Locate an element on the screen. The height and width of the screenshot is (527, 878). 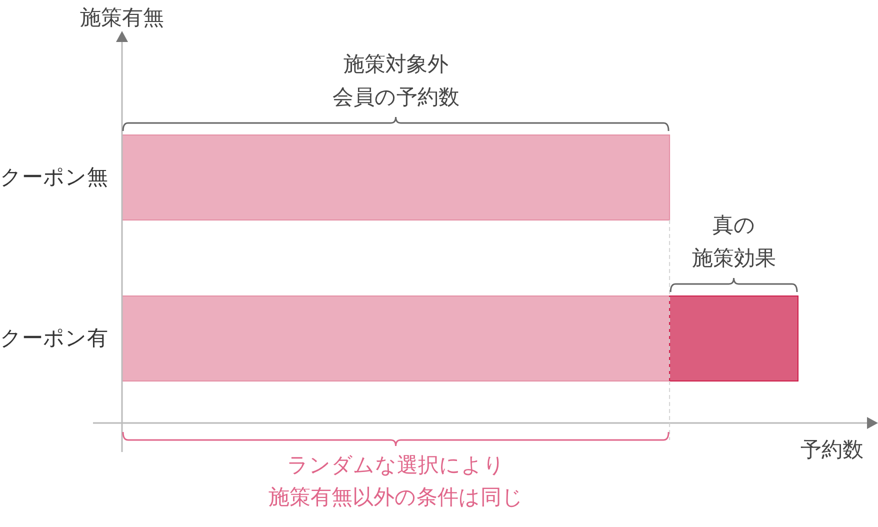
y-tick-label: クーポン有 is located at coordinates (54, 338).